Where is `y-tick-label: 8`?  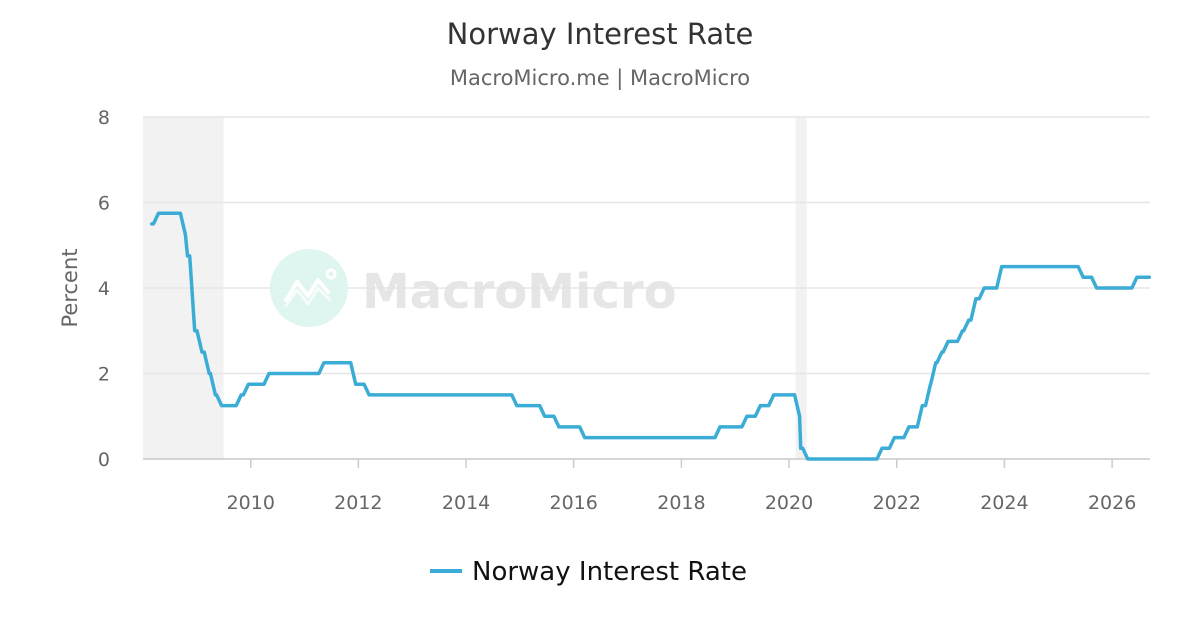
y-tick-label: 8 is located at coordinates (104, 118).